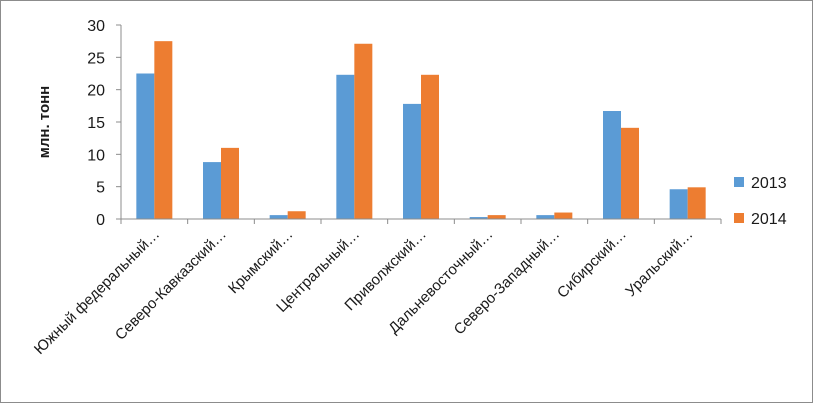  I want to click on legend-label-2014: 2014, so click(769, 219).